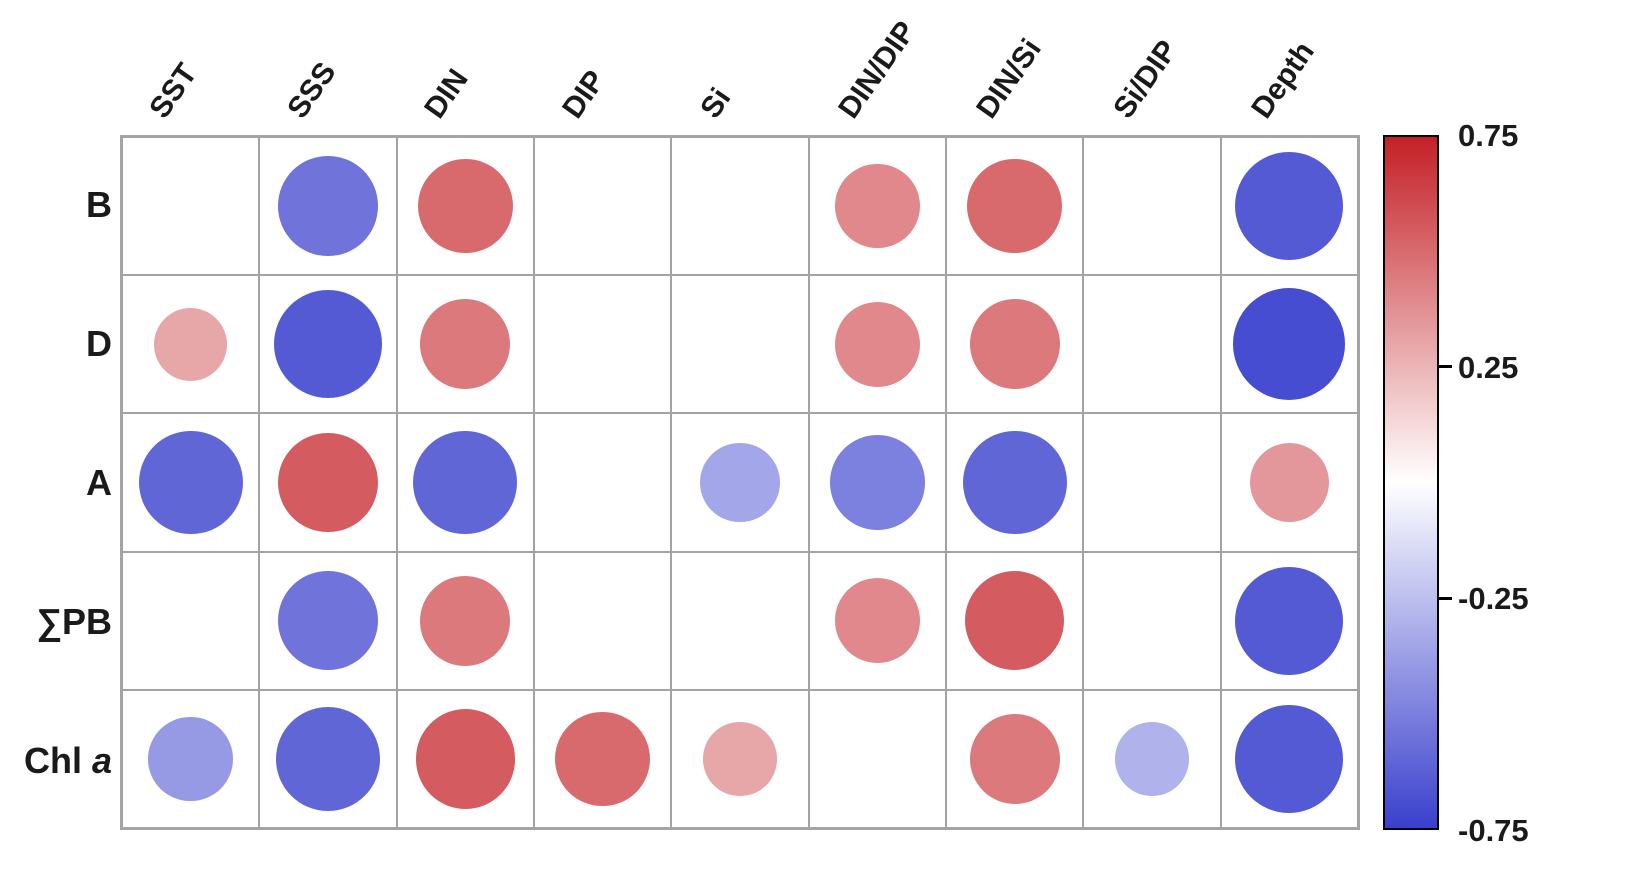  I want to click on row-label-text: D, so click(99, 343).